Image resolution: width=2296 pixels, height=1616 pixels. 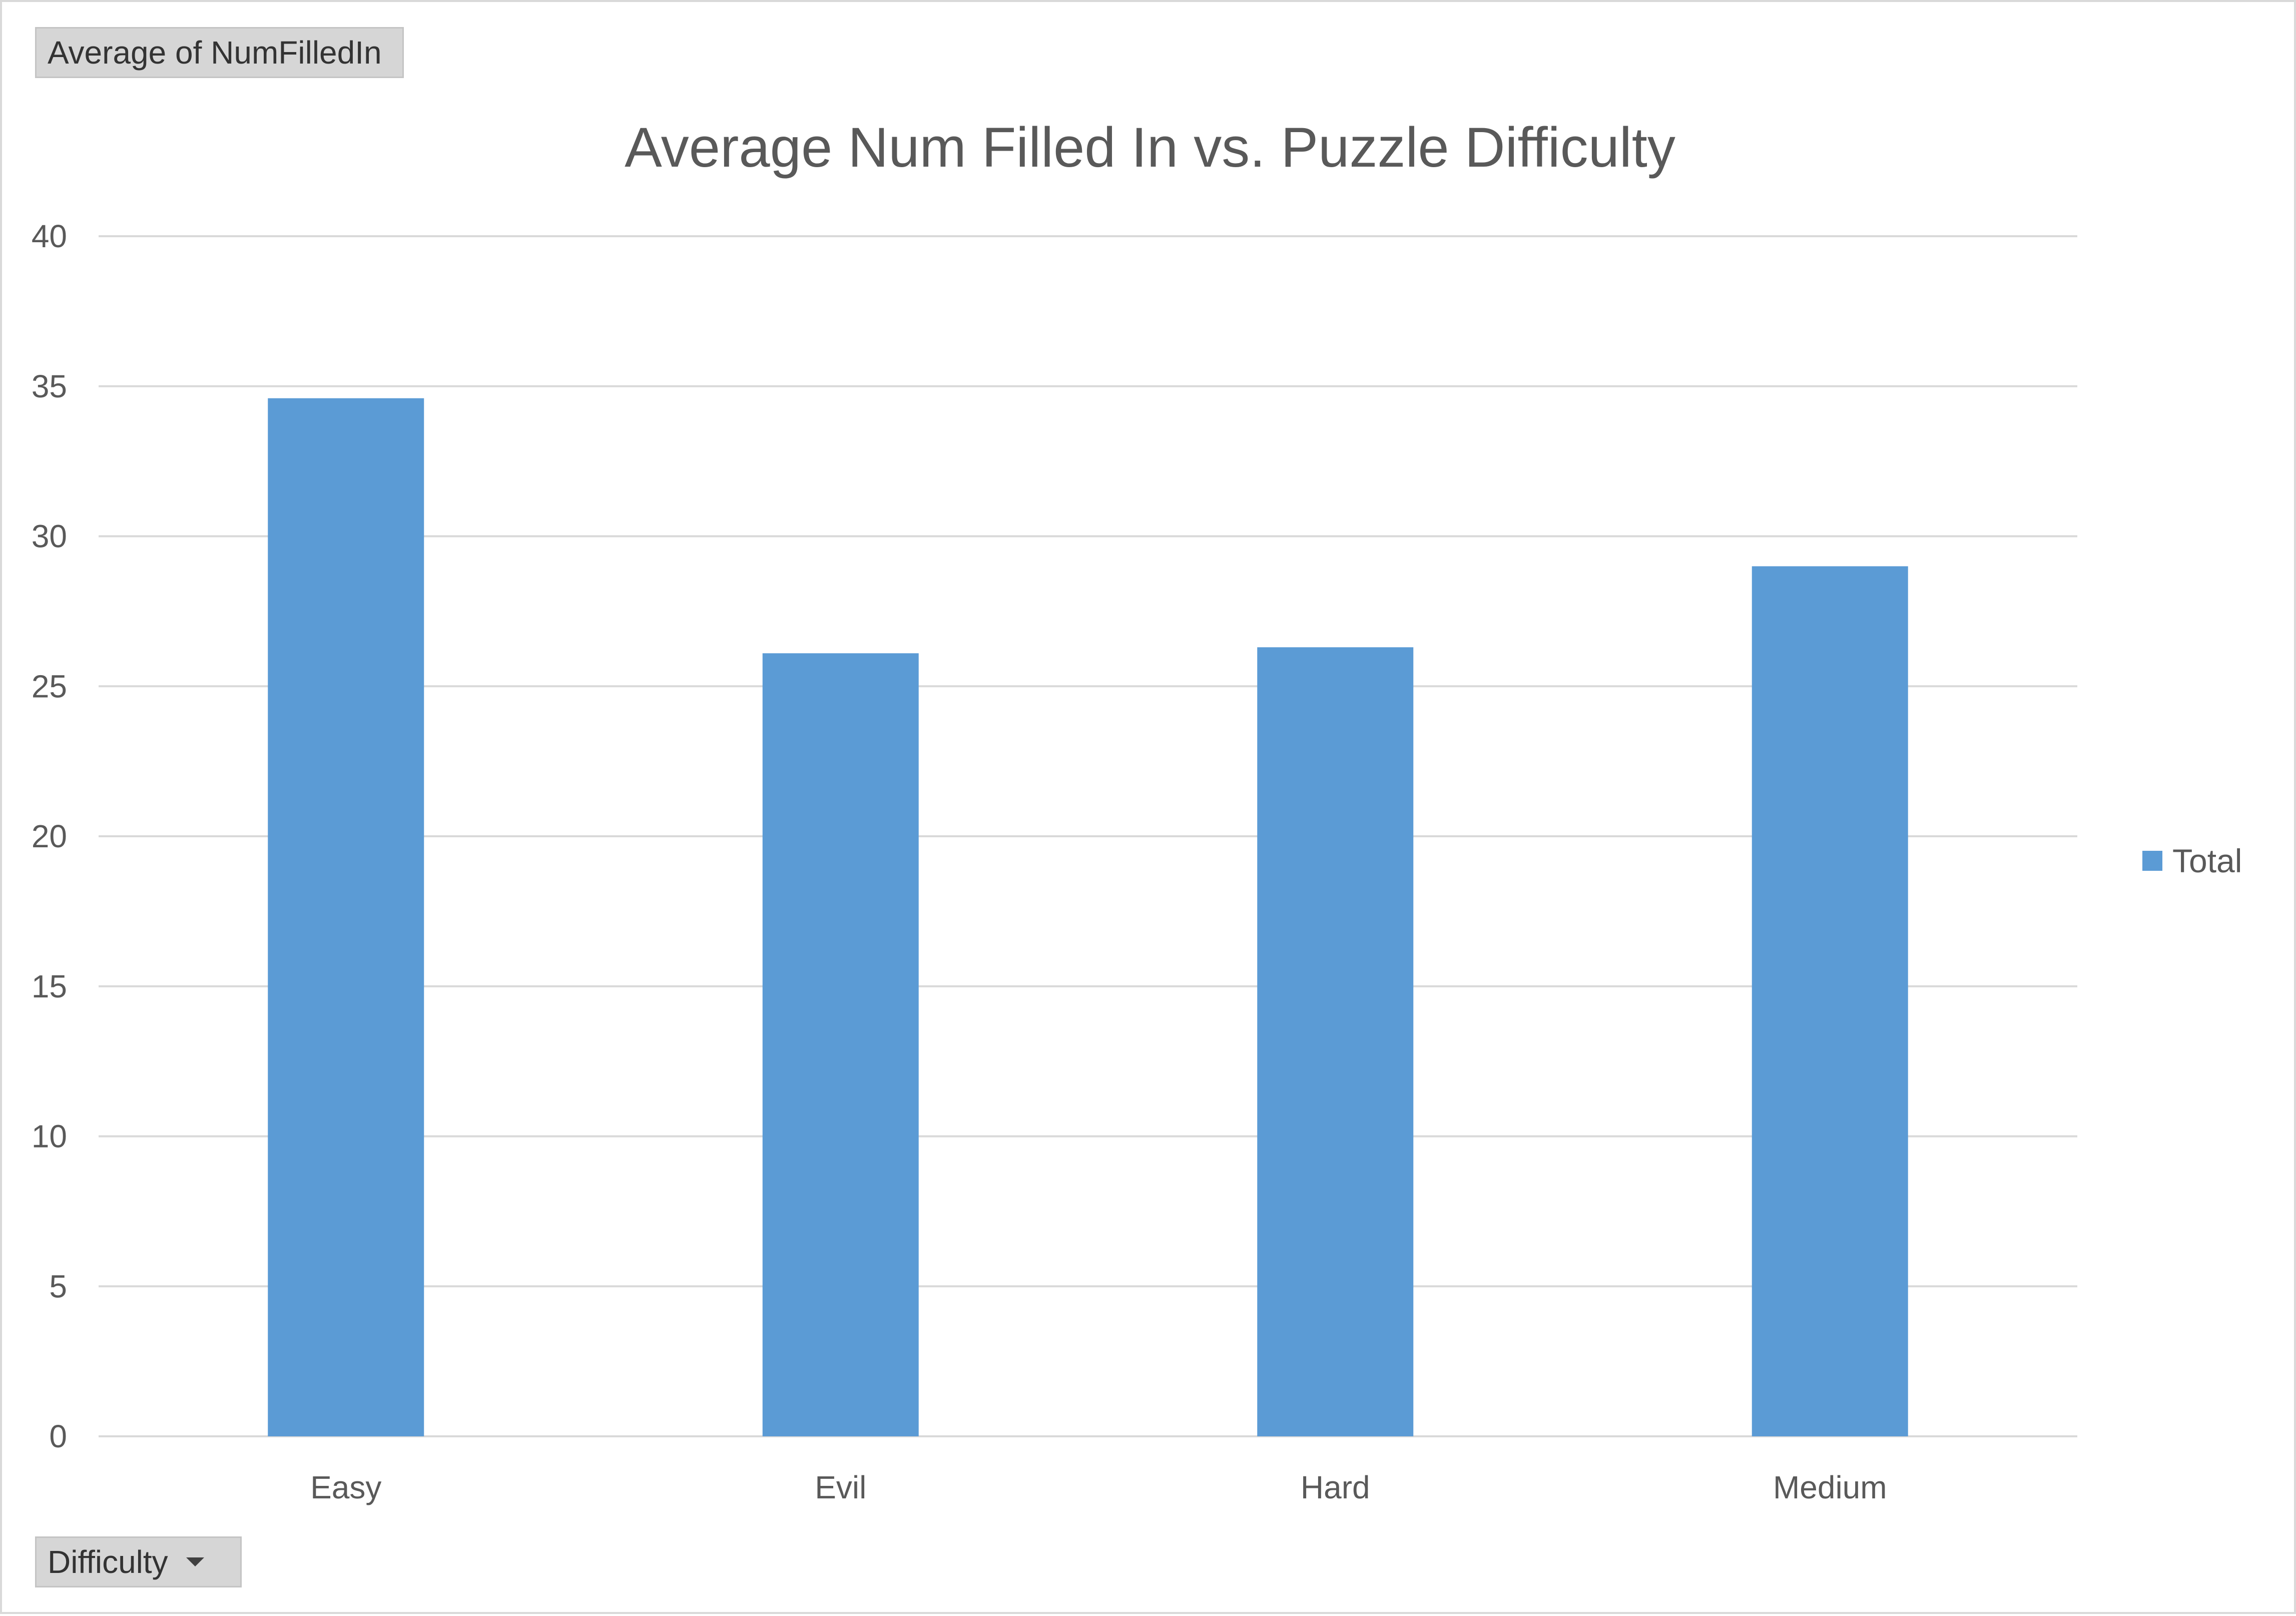 I want to click on filter-field-label: Difficulty, so click(x=108, y=1562).